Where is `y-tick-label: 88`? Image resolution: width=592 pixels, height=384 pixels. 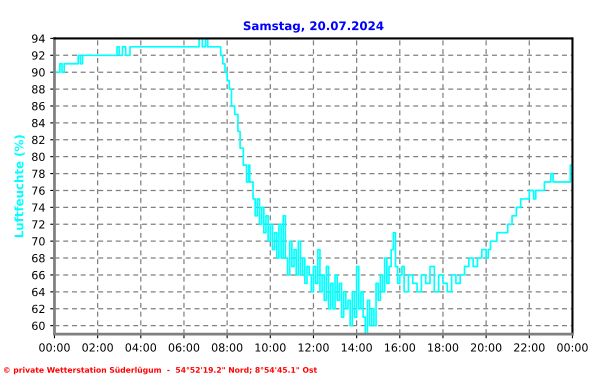
y-tick-label: 88 is located at coordinates (38, 89).